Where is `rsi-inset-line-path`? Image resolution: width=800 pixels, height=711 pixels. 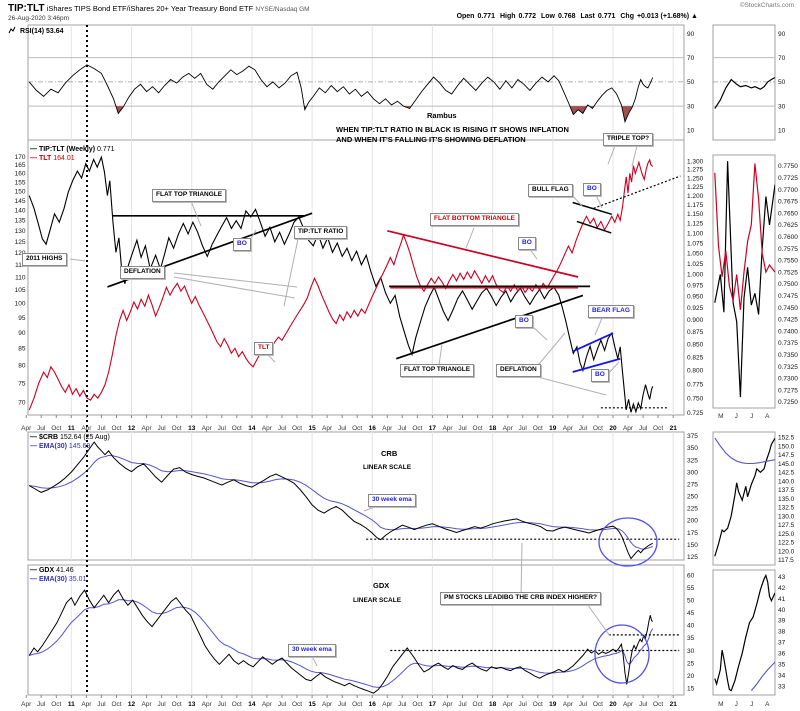 rsi-inset-line-path is located at coordinates (744, 92).